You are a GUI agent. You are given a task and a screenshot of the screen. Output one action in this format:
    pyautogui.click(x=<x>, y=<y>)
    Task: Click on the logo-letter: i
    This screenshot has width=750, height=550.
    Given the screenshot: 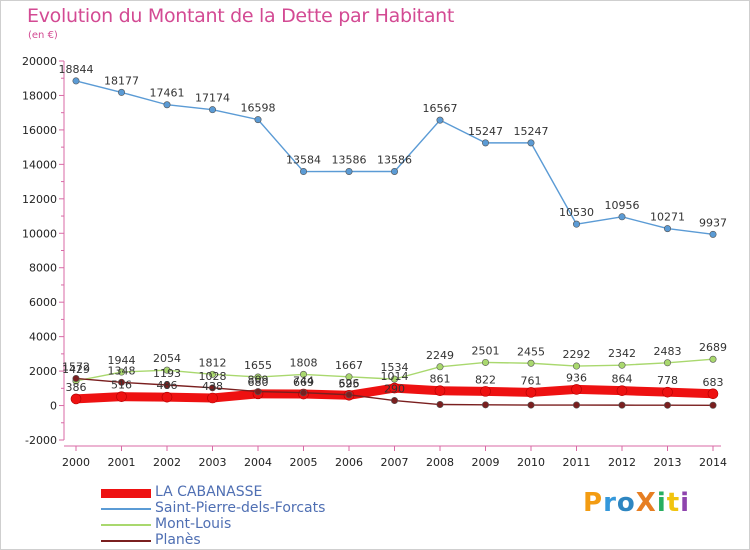 What is the action you would take?
    pyautogui.click(x=685, y=503)
    